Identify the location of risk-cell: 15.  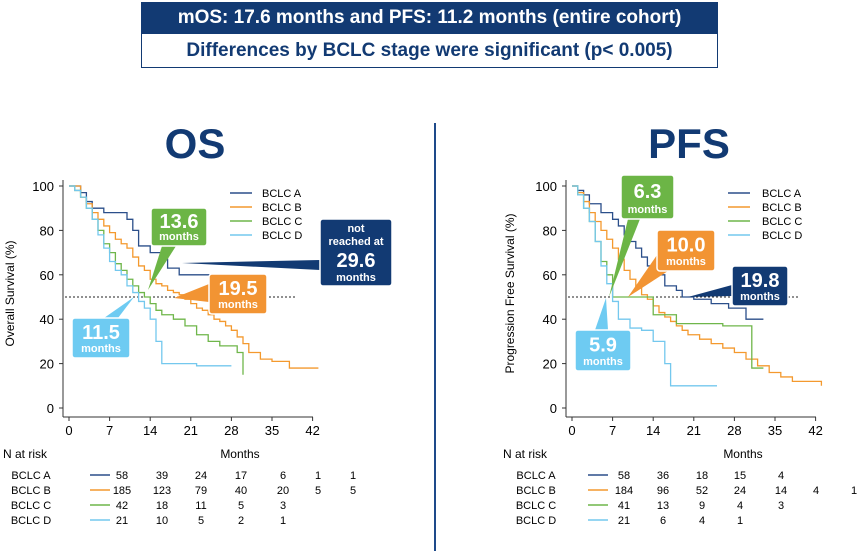
(740, 476).